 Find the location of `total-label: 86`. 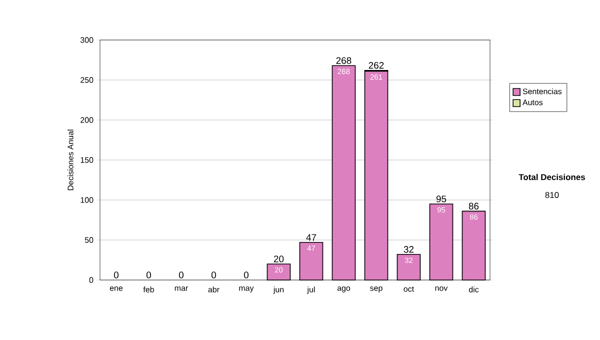

total-label: 86 is located at coordinates (473, 206).